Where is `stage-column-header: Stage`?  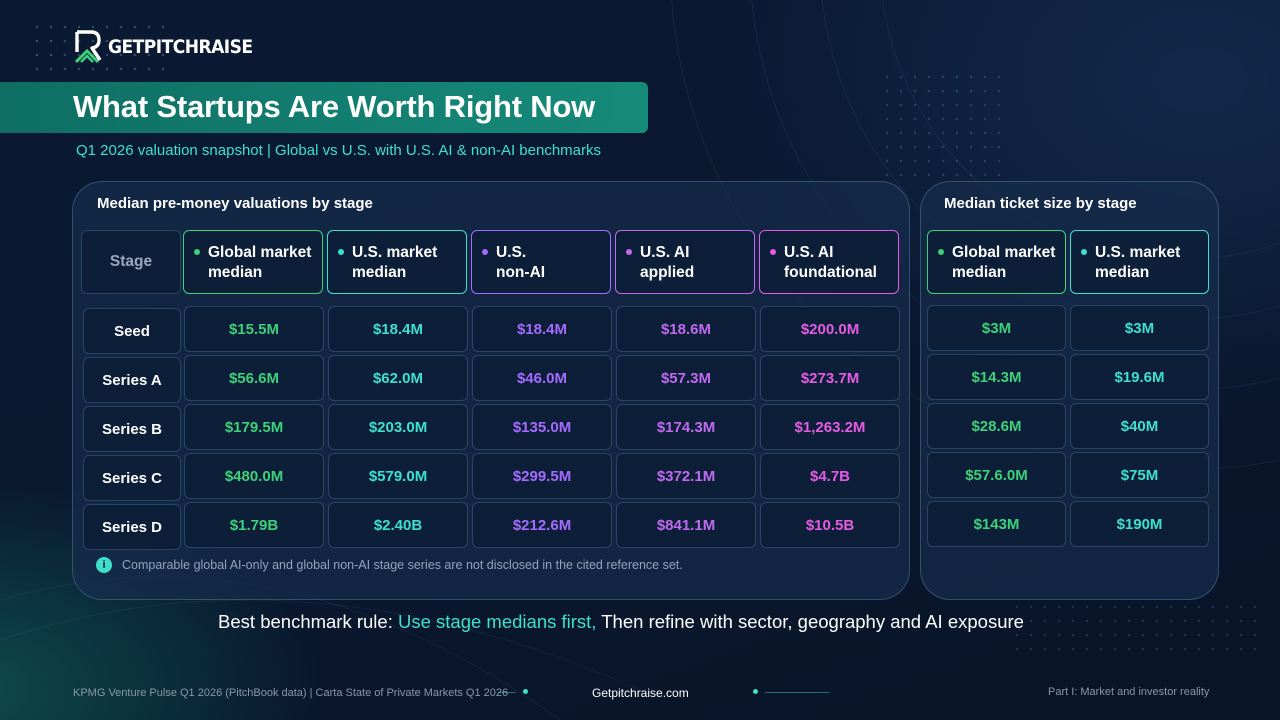
stage-column-header: Stage is located at coordinates (131, 262).